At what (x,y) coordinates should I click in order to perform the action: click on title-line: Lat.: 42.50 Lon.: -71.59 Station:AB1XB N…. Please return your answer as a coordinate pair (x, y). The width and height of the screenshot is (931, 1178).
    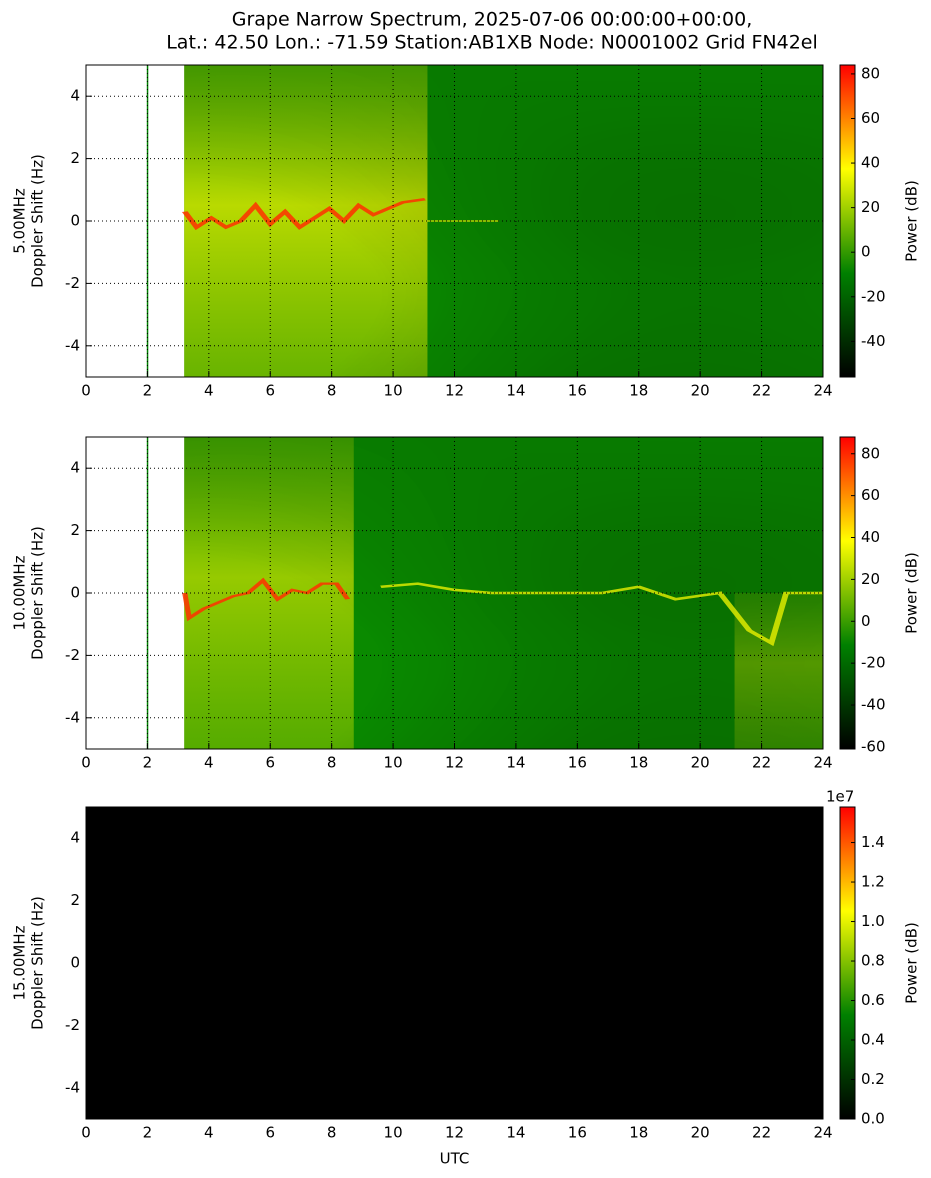
    Looking at the image, I should click on (492, 43).